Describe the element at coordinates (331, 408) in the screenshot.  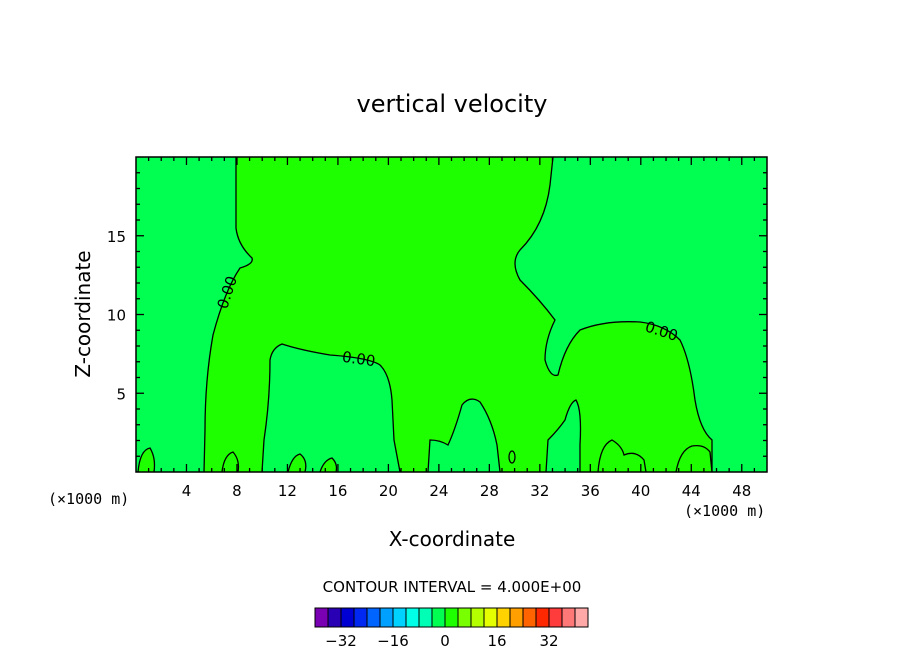
I see `contour-middle-bump` at that location.